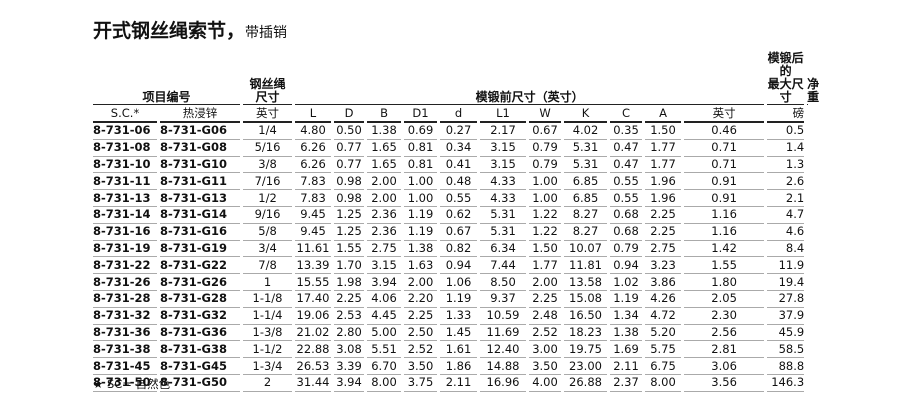  What do you see at coordinates (313, 165) in the screenshot?
I see `table-cell: 6.26` at bounding box center [313, 165].